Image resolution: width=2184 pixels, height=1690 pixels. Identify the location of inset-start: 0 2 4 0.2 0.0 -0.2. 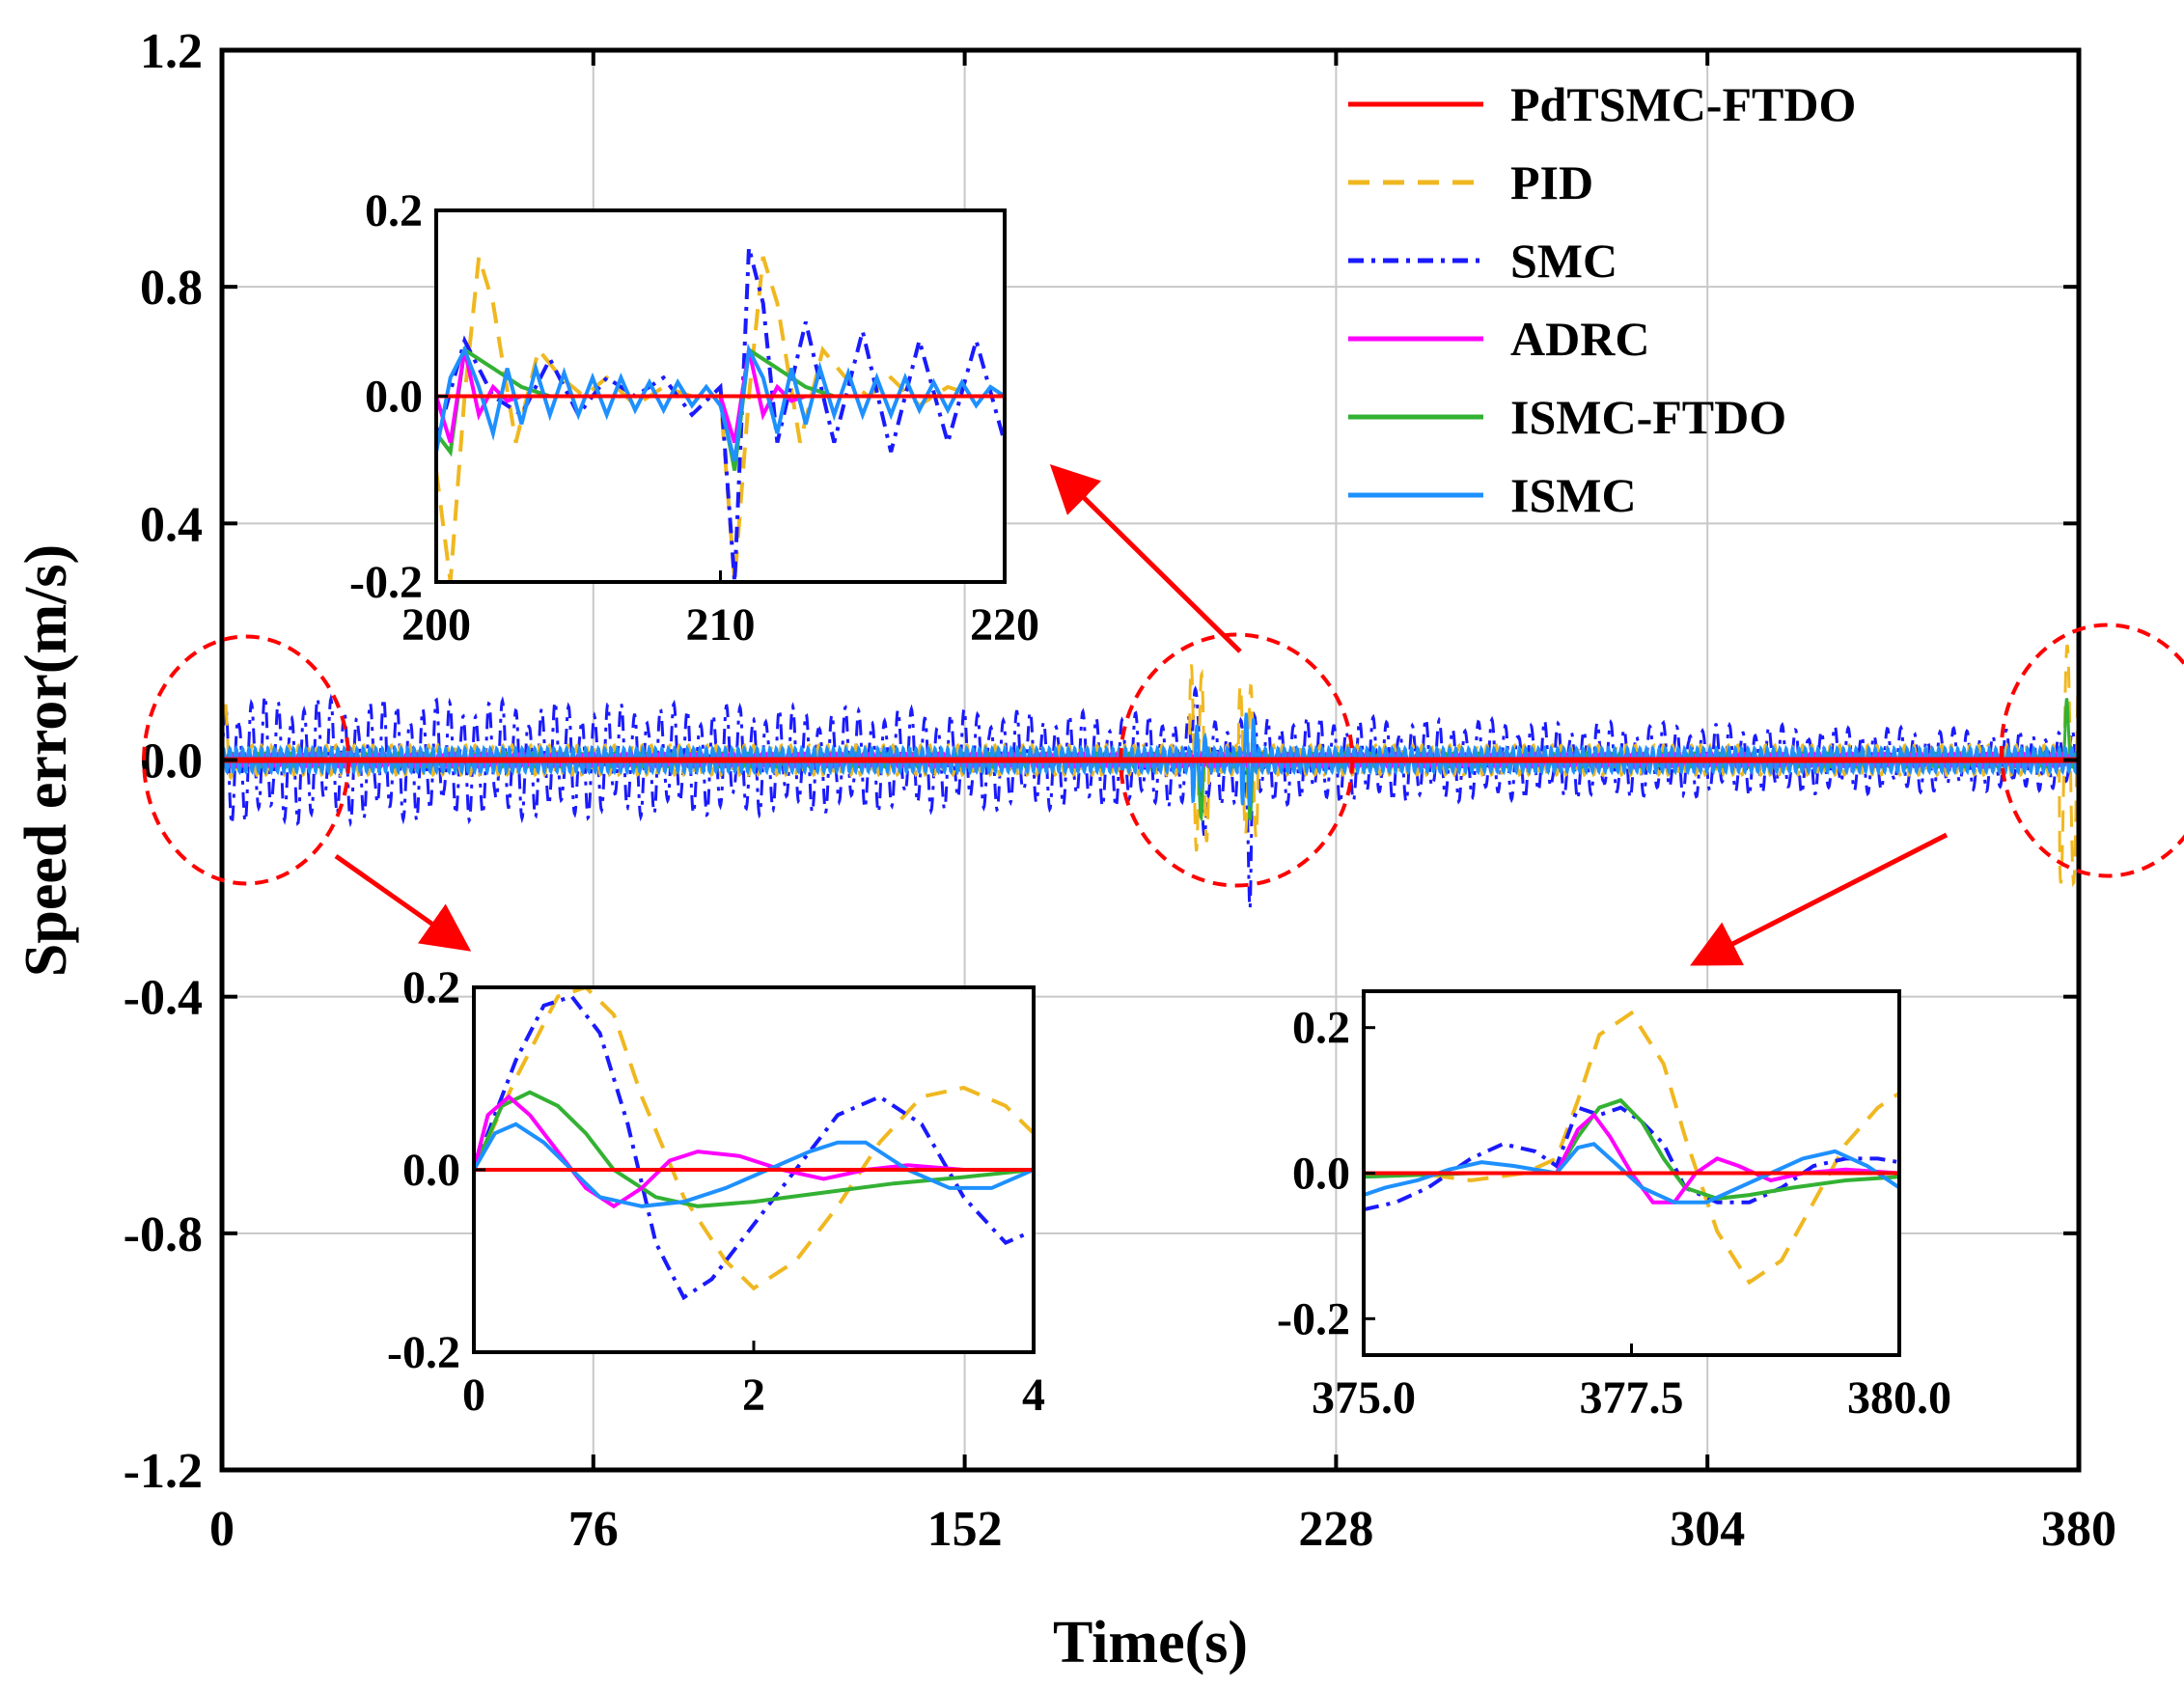
(716, 1191).